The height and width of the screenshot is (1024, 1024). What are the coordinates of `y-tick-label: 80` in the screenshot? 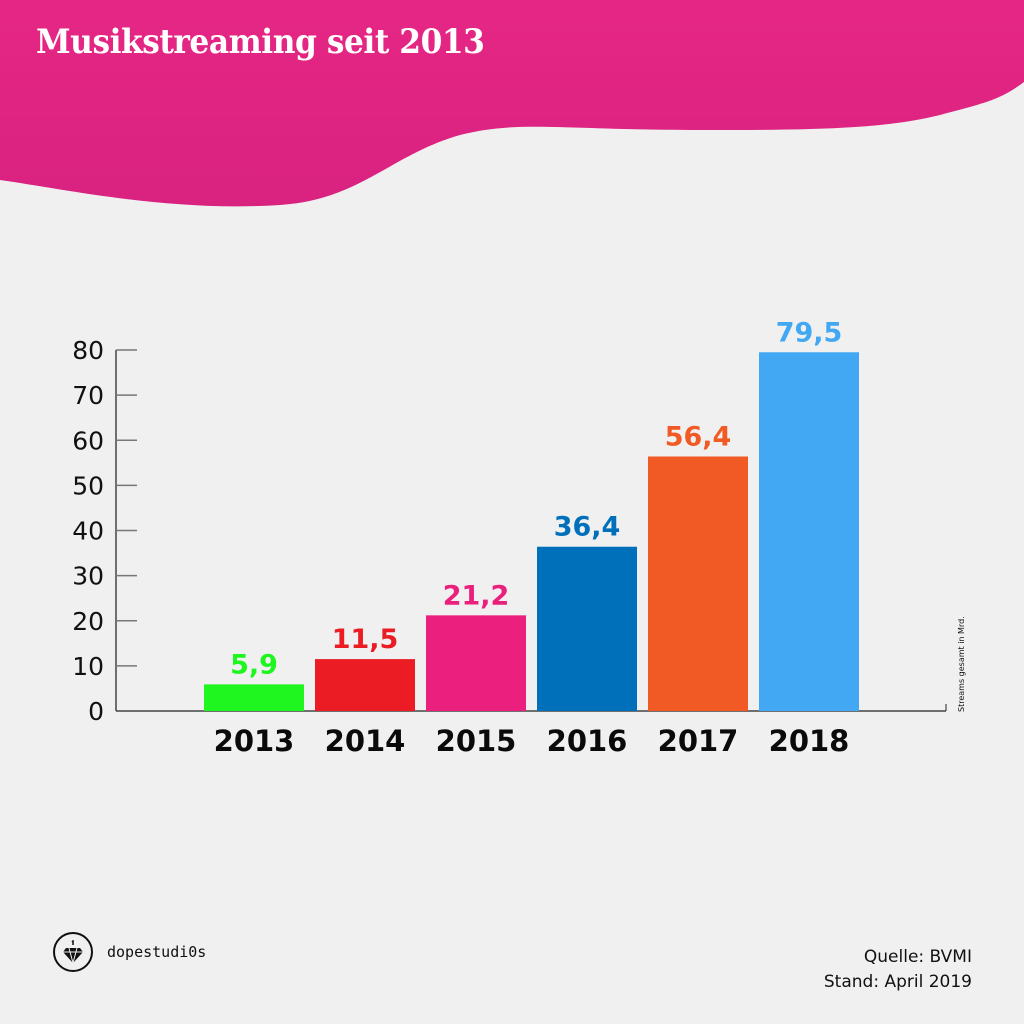 It's located at (88, 350).